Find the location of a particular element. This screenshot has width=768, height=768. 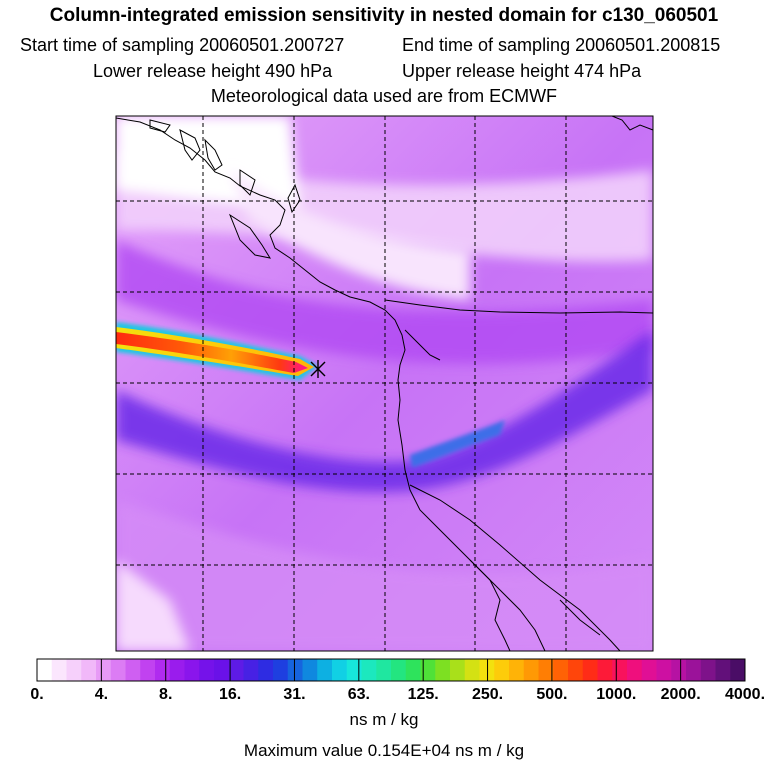

colorbar-frame is located at coordinates (391, 670).